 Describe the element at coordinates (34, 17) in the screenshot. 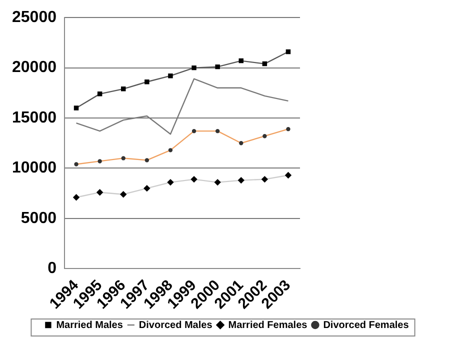

I see `y-tick-label: 25000` at that location.